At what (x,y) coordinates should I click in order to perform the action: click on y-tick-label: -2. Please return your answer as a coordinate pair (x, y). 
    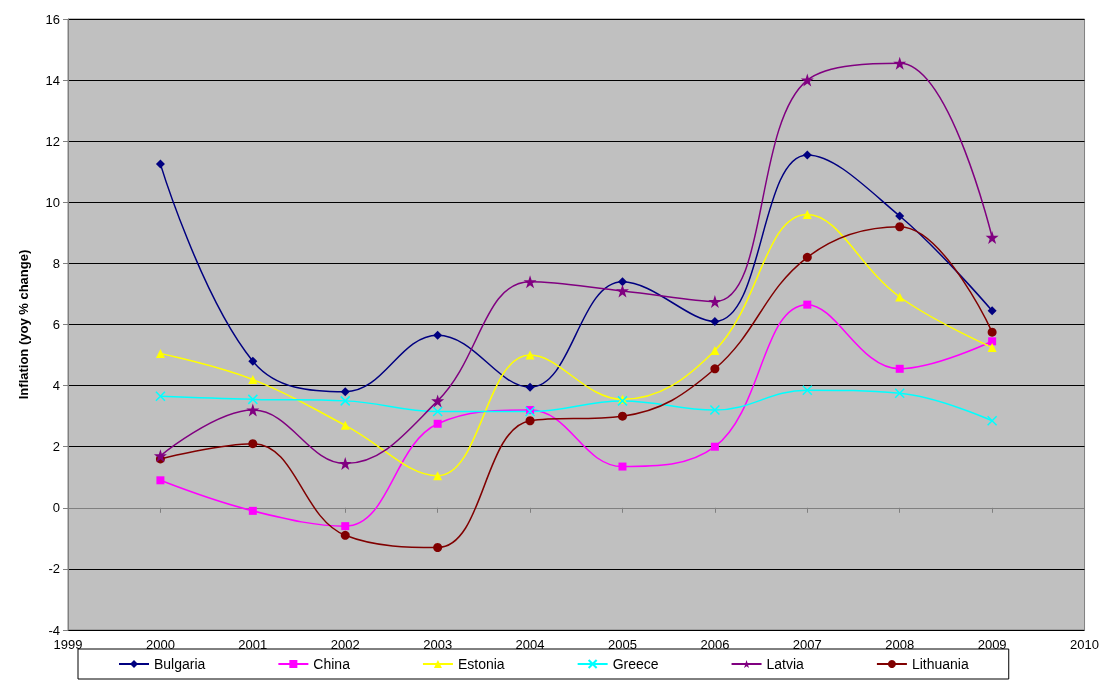
    Looking at the image, I should click on (54, 569).